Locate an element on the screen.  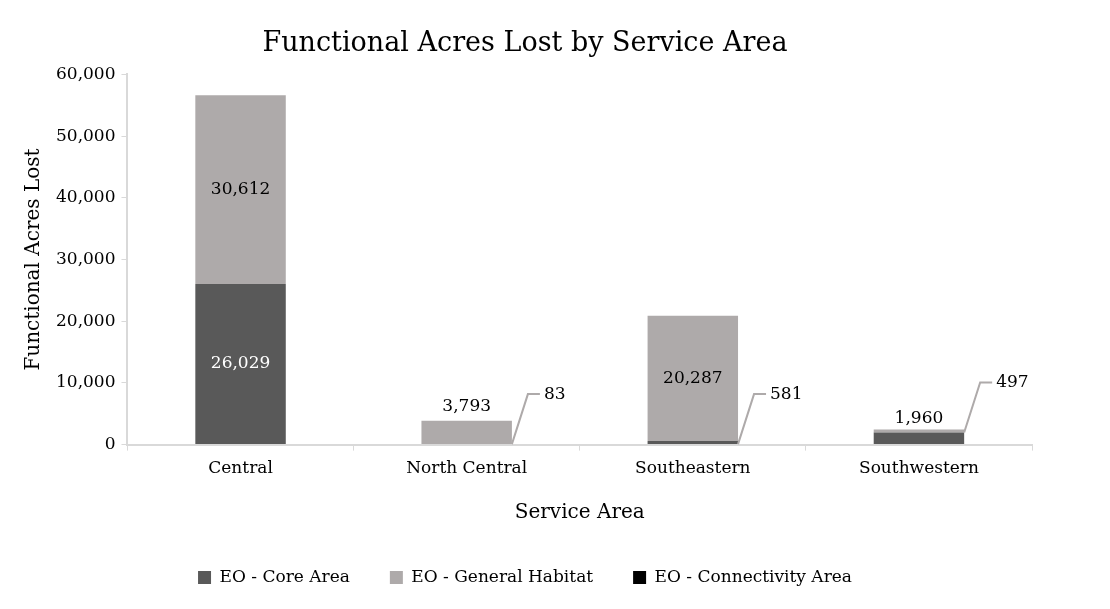
x-tick-label: North Central is located at coordinates (467, 467).